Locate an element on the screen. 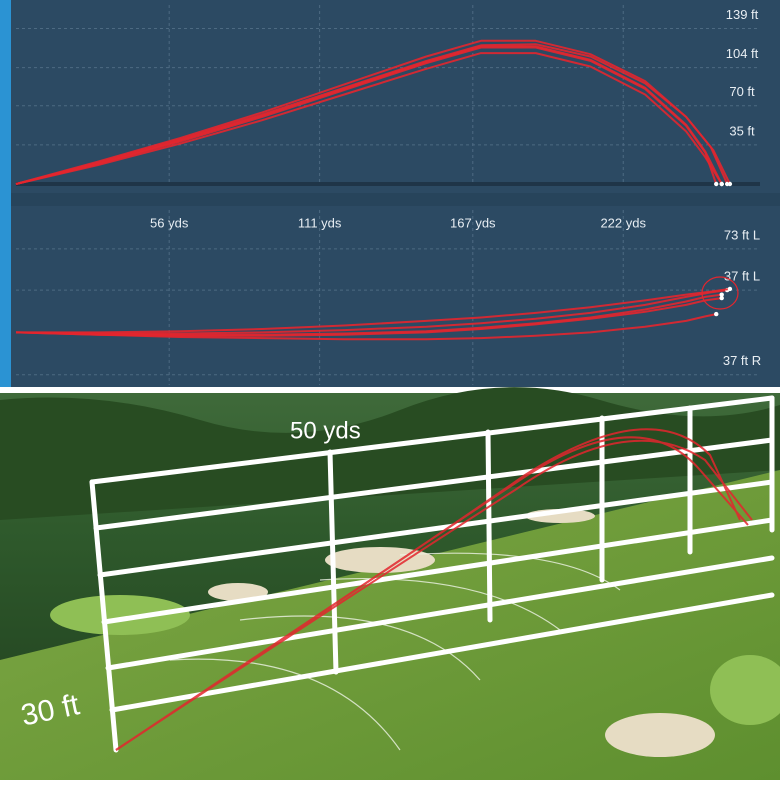 Image resolution: width=780 pixels, height=785 pixels. side-bar is located at coordinates (5, 193).